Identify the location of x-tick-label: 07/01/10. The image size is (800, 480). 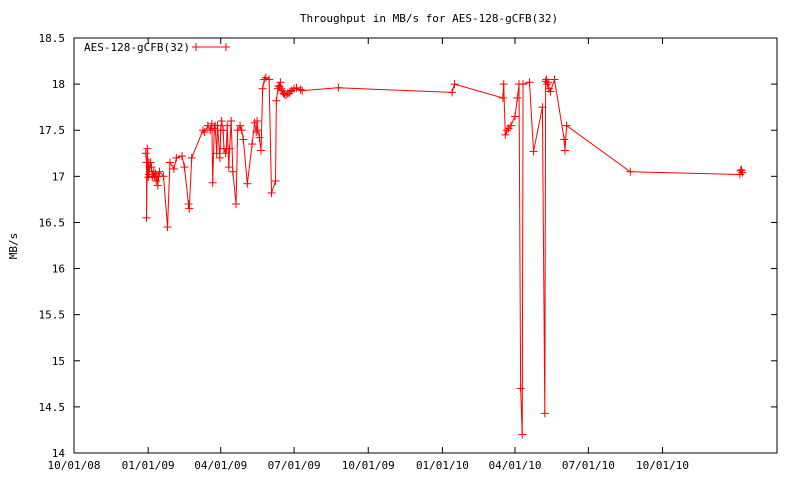
(588, 465).